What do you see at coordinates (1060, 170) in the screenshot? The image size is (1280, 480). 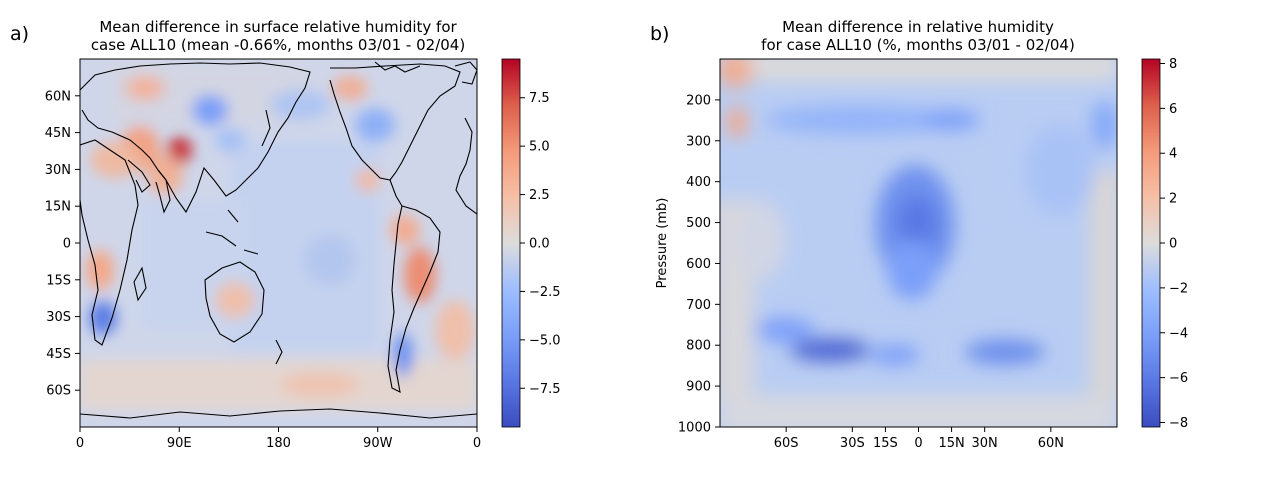 I see `panel-b-blob-mid-right` at bounding box center [1060, 170].